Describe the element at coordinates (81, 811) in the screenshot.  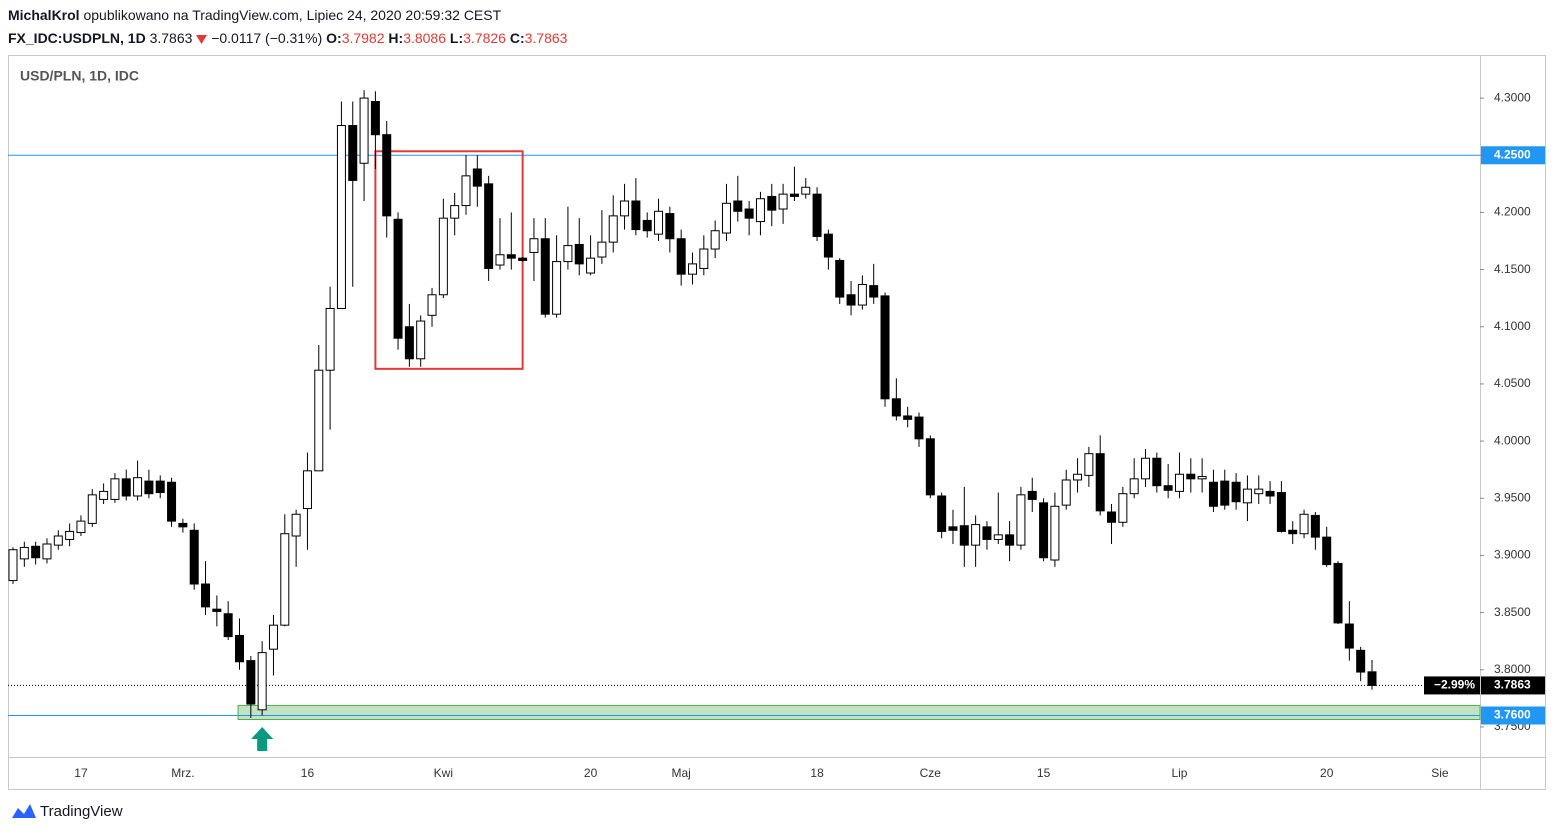
I see `footer-brand: TradingView` at that location.